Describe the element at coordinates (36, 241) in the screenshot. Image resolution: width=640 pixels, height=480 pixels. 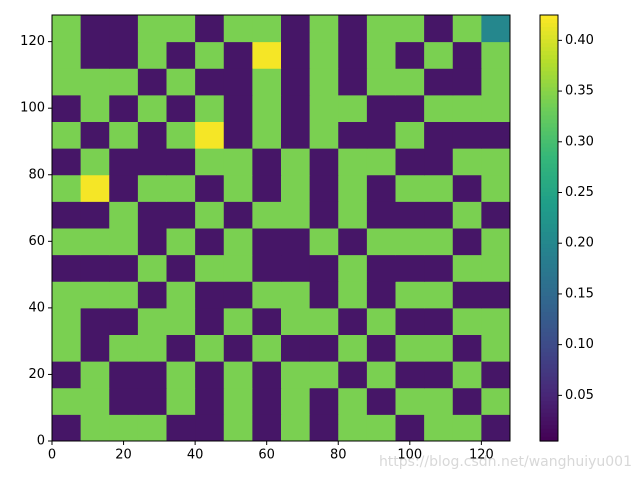
I see `y-tick-label: 60` at that location.